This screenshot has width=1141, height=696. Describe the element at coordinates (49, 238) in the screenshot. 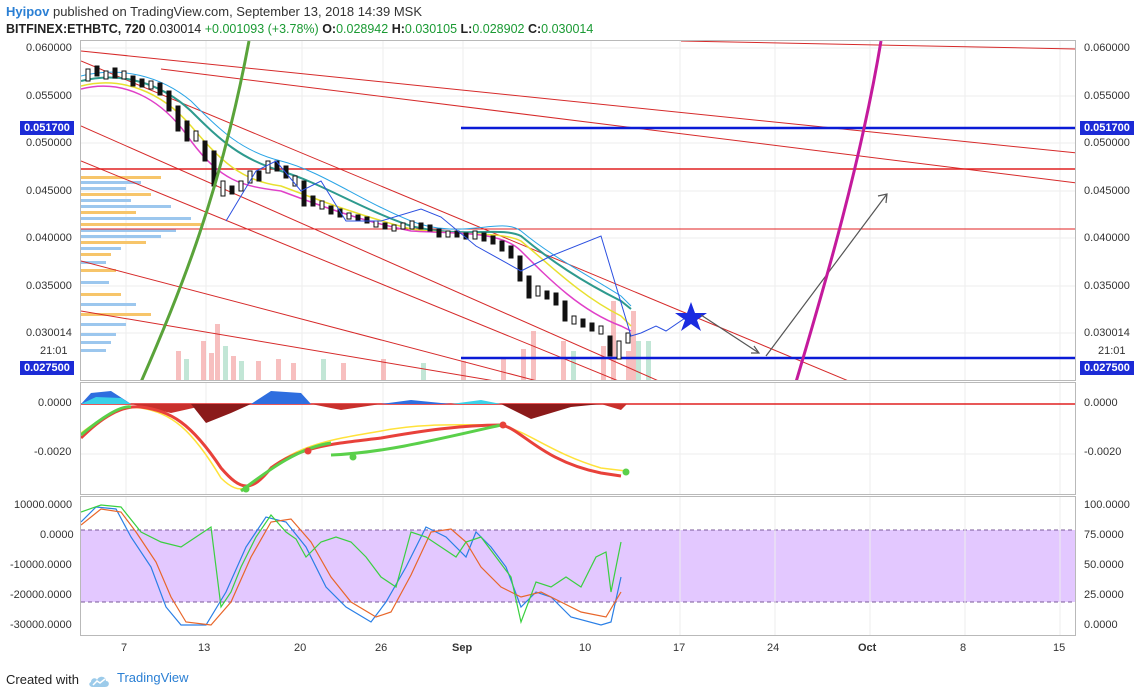

I see `left-tick: 0.040000` at that location.